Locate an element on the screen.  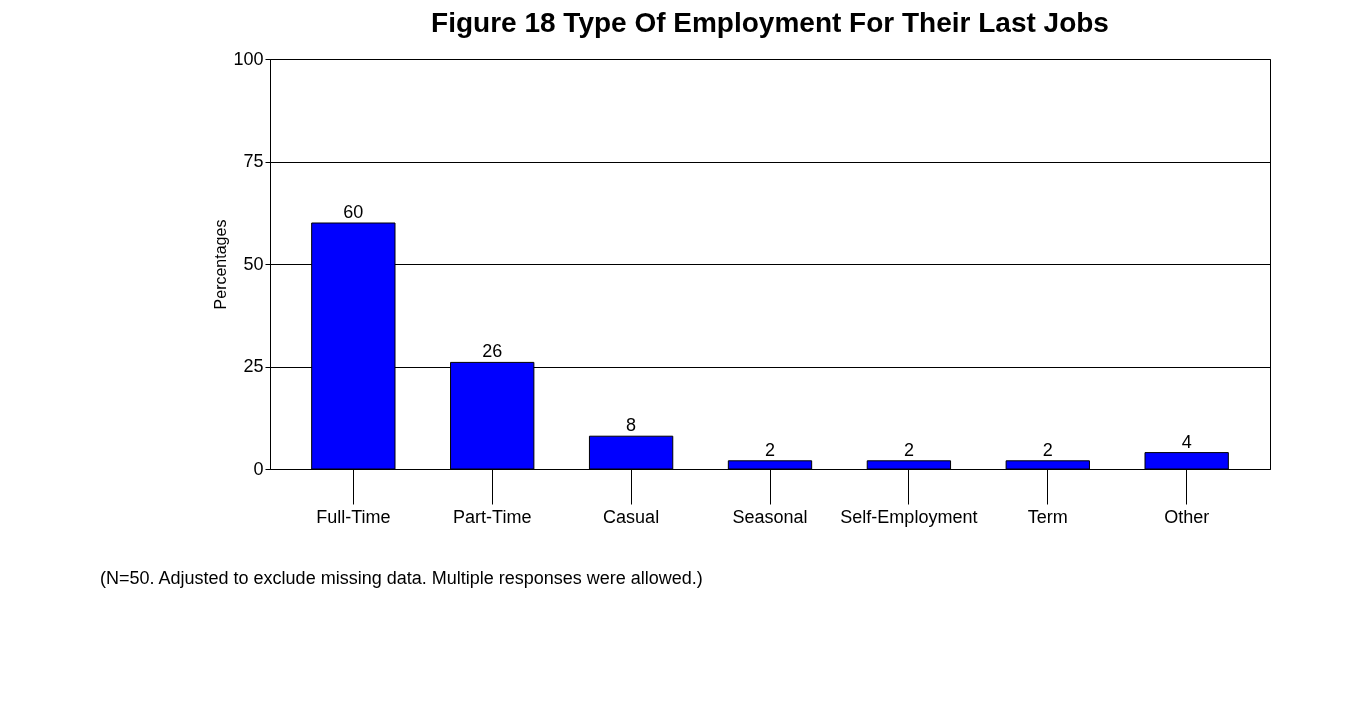
x-tick-label: Casual is located at coordinates (631, 516).